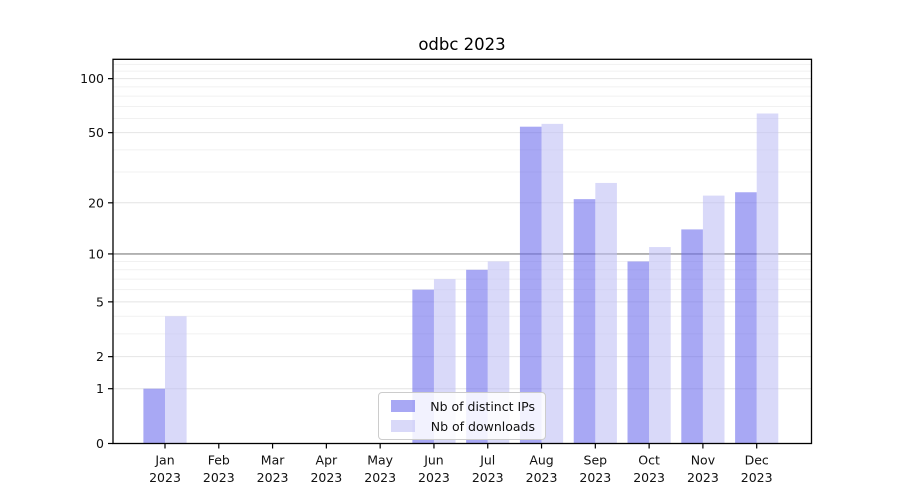 The image size is (900, 500). What do you see at coordinates (403, 426) in the screenshot?
I see `legend-swatch-downloads` at bounding box center [403, 426].